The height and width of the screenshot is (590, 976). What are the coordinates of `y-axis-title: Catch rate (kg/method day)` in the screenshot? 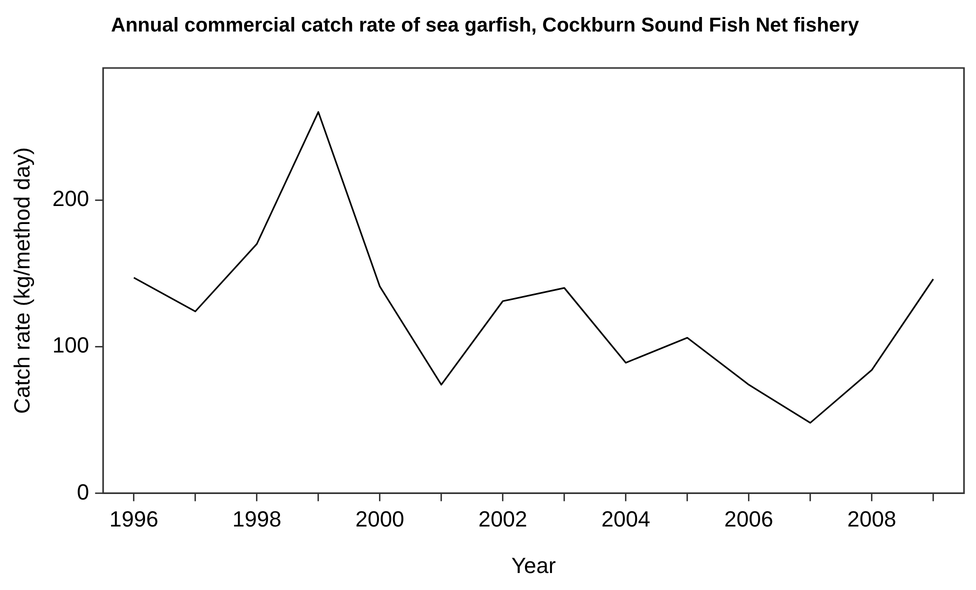 It's located at (21, 280).